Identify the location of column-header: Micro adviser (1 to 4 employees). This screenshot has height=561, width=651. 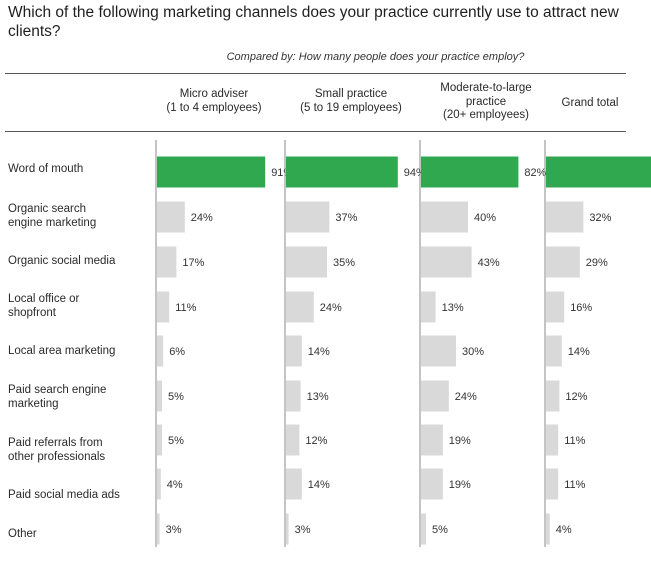
(214, 101).